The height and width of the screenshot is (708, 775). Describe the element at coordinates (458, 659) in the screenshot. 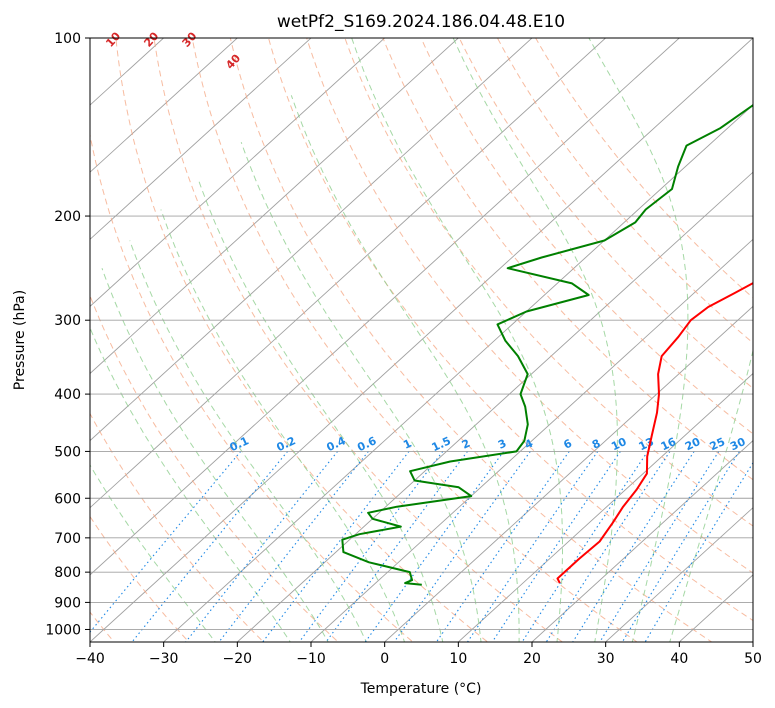

I see `x-tick-label: 10` at that location.